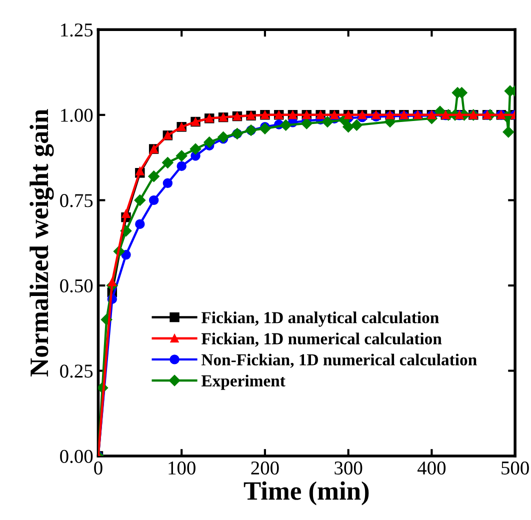 Image resolution: width=531 pixels, height=520 pixels. Describe the element at coordinates (265, 468) in the screenshot. I see `x-tick-label: 200` at that location.